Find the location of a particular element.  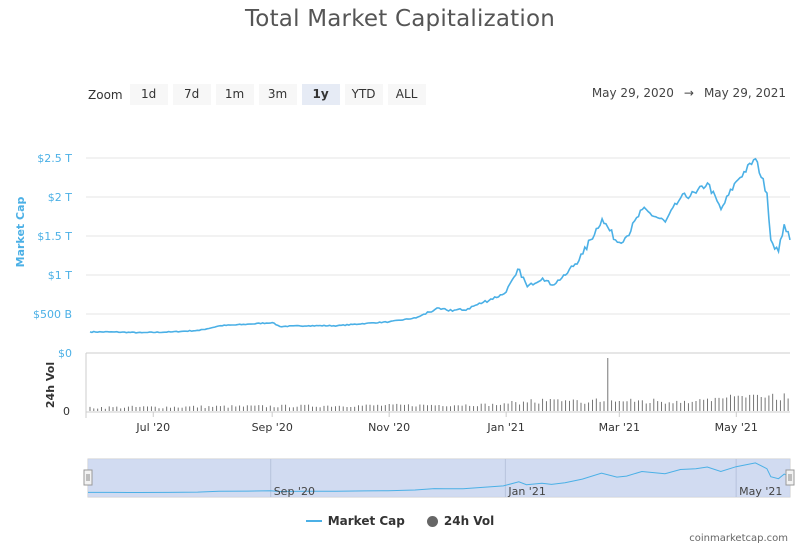

chart-title: Total Market Capitalization is located at coordinates (400, 19).